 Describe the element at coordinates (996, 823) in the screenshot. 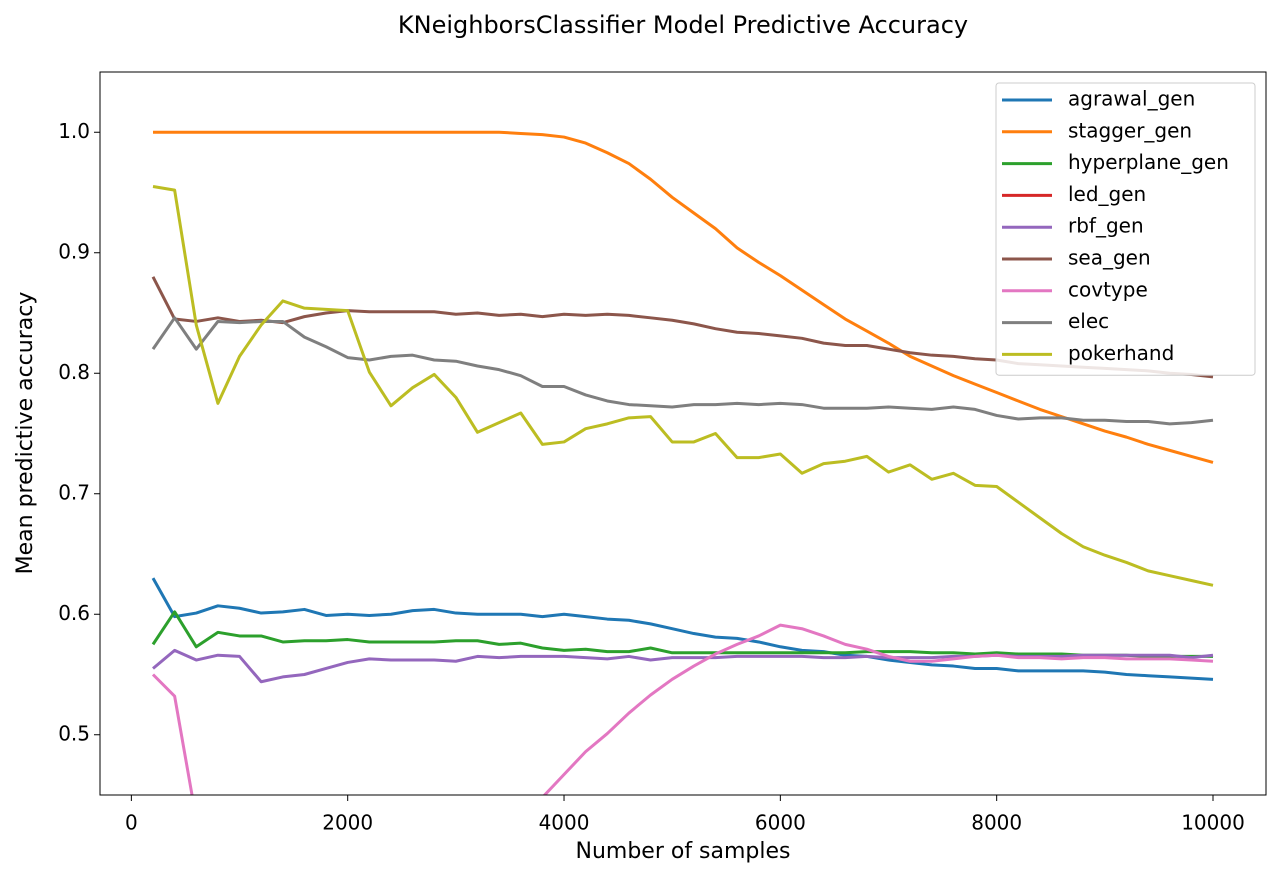

I see `x-tick-label: 8000` at that location.